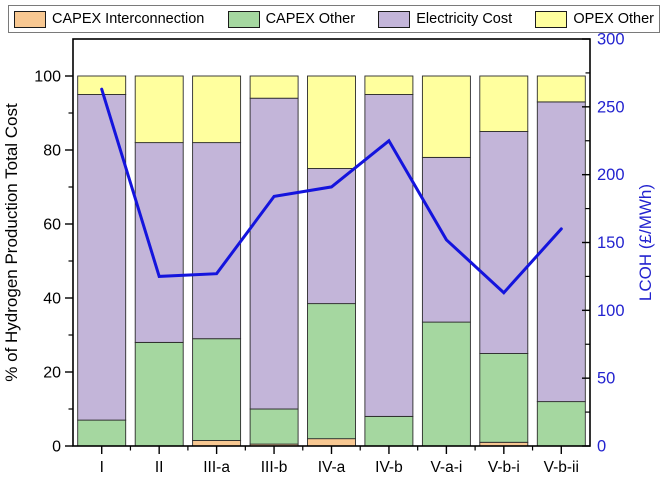  I want to click on x-tick-label: III-b, so click(274, 467).